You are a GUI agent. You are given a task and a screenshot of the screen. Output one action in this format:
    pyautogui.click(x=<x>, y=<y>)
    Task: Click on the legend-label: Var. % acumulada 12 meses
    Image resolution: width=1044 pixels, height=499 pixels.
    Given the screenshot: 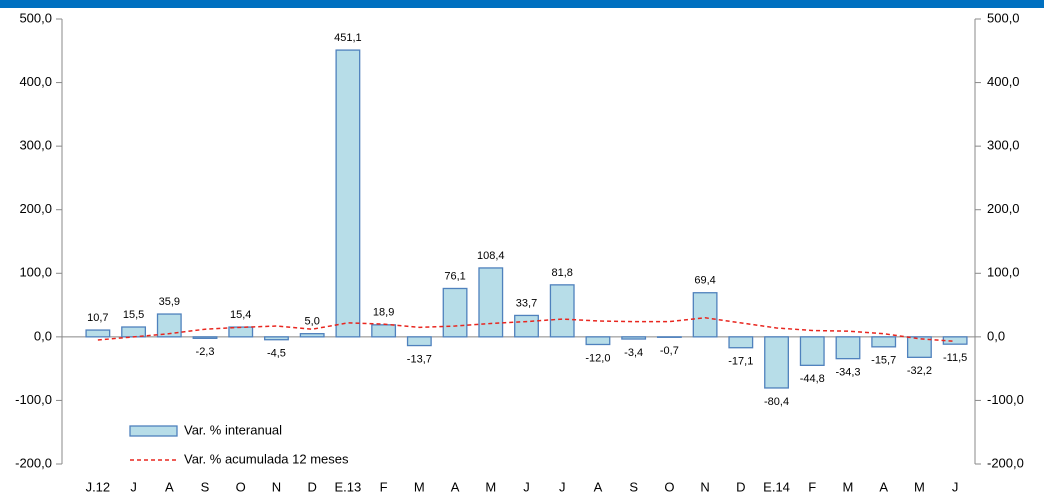 What is the action you would take?
    pyautogui.click(x=266, y=458)
    